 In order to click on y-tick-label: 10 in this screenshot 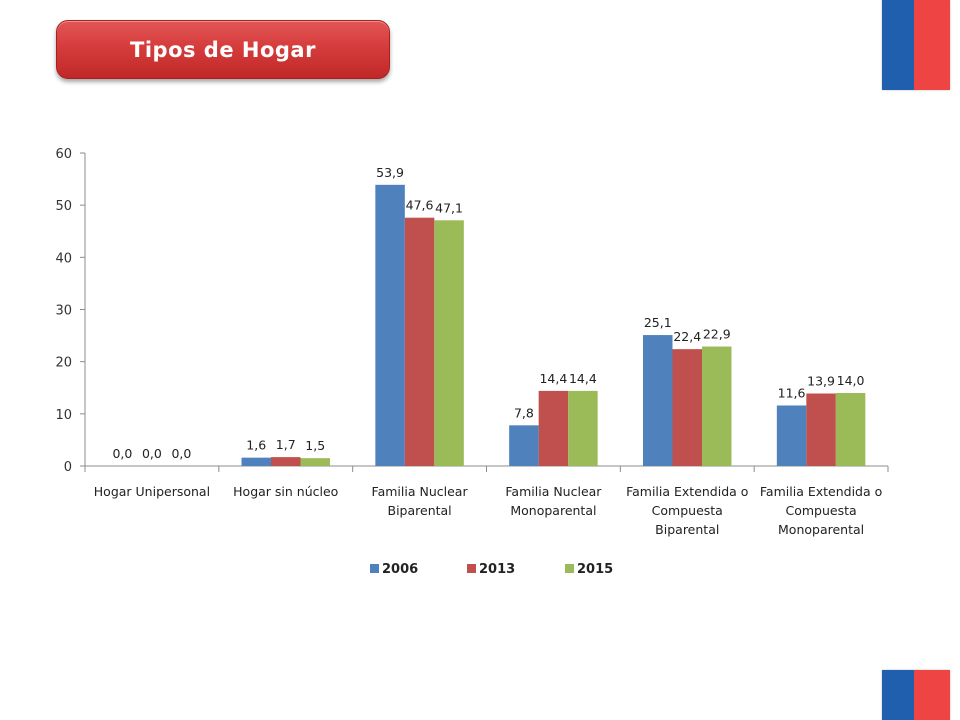, I will do `click(63, 415)`.